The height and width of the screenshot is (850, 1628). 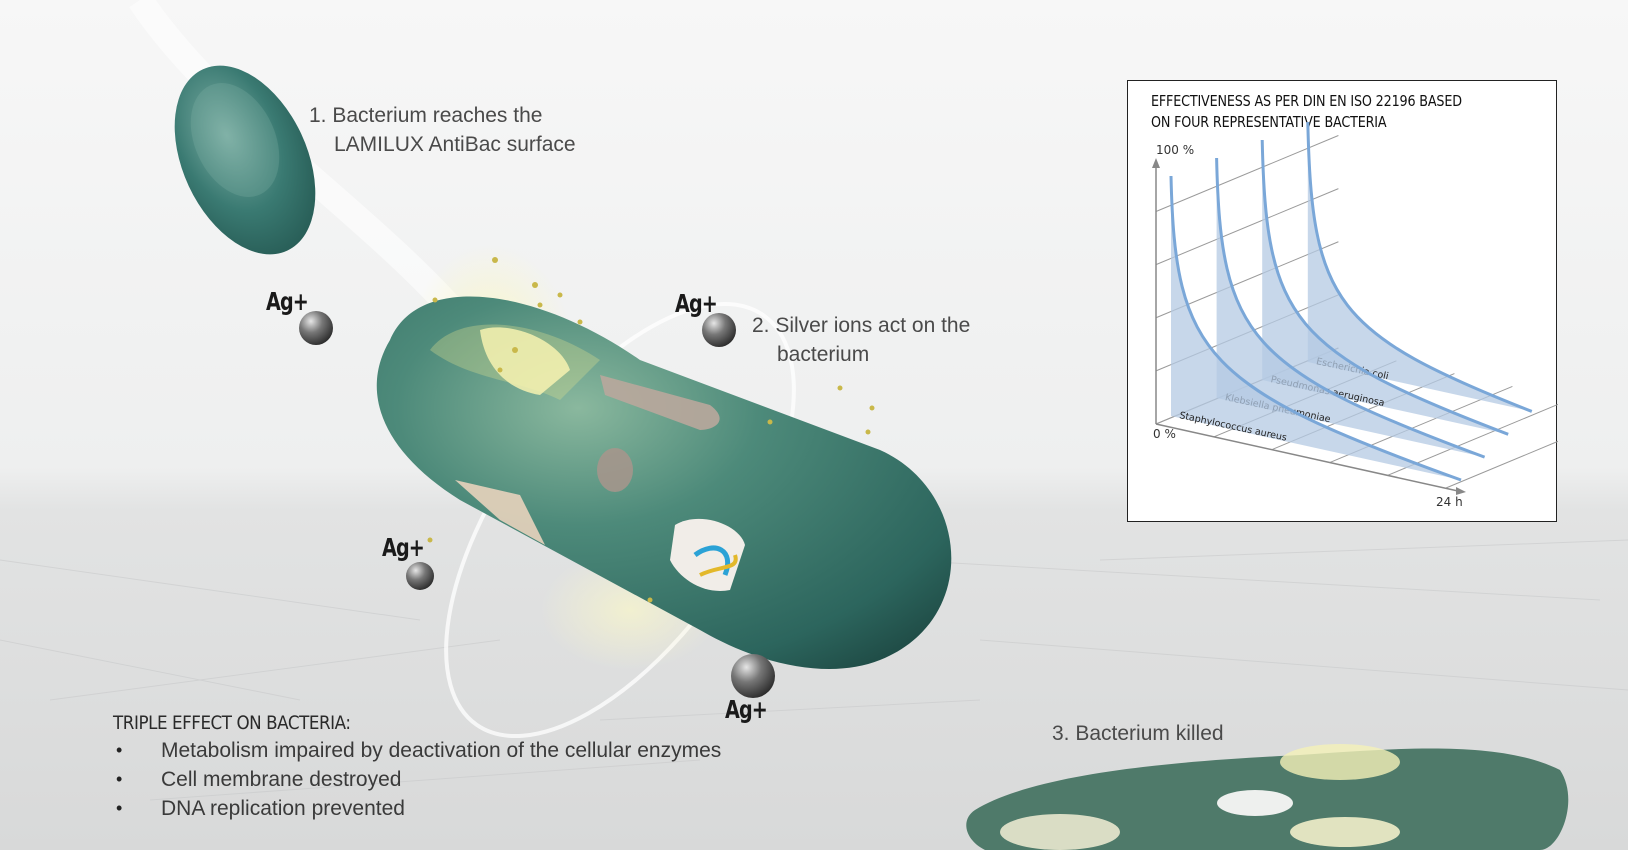 What do you see at coordinates (651, 430) in the screenshot?
I see `silver-ion-particles` at bounding box center [651, 430].